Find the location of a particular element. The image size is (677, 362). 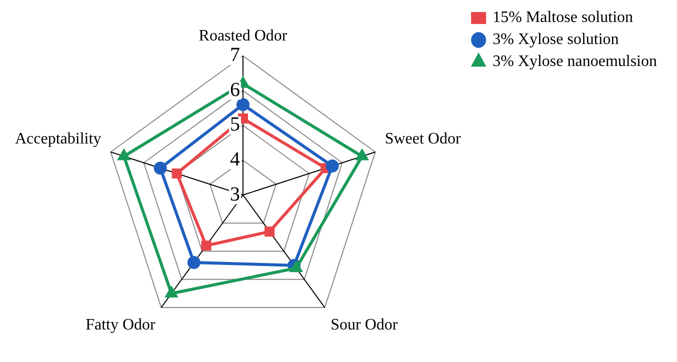

spoke-label: Roasted Odor is located at coordinates (243, 35).